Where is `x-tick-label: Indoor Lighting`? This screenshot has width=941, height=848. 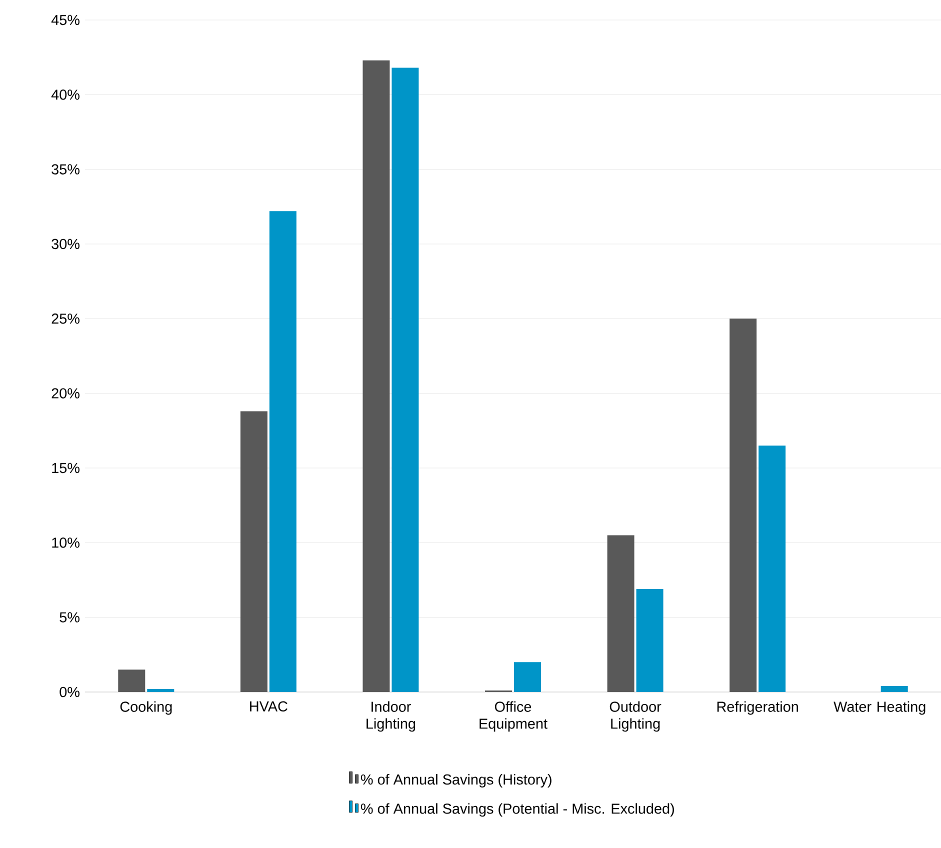 x-tick-label: Indoor Lighting is located at coordinates (391, 716).